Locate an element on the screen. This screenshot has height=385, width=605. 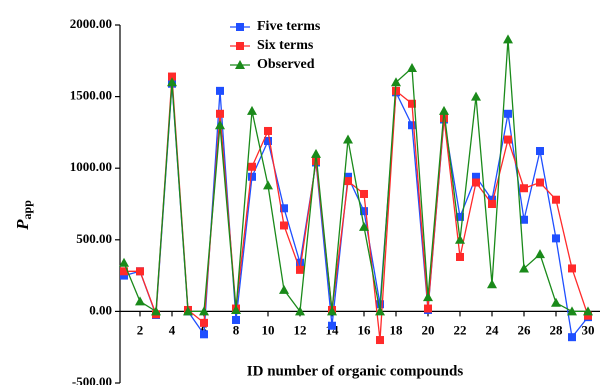
legend-label: Observed is located at coordinates (286, 64).